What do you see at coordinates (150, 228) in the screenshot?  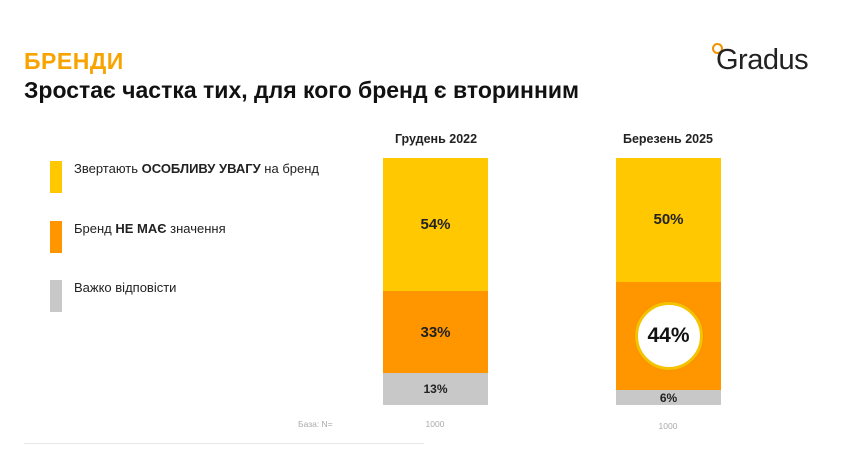 I see `legend-label: Бренд НЕ МАЄ значення` at bounding box center [150, 228].